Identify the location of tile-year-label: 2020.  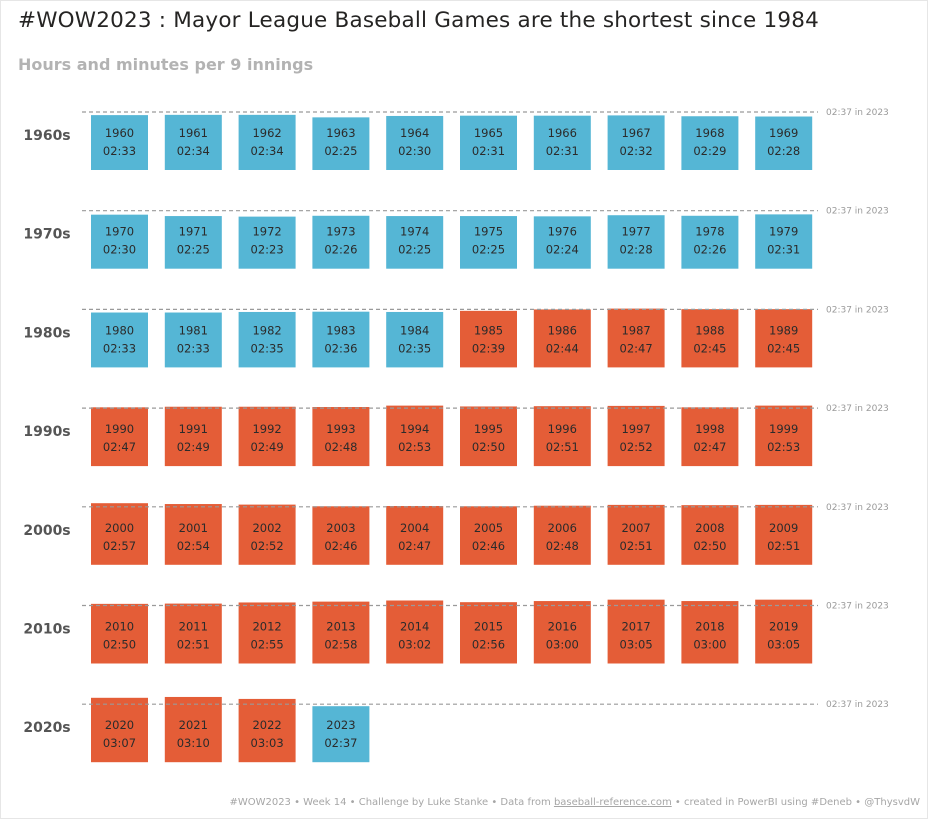
(119, 725).